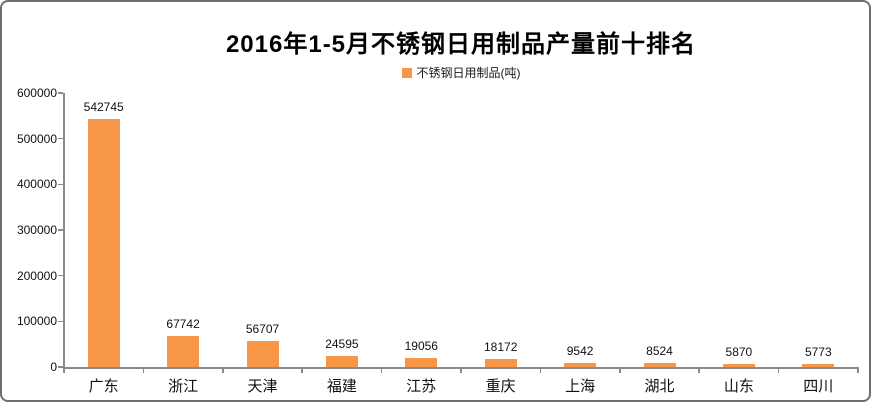 The width and height of the screenshot is (871, 402). What do you see at coordinates (659, 386) in the screenshot?
I see `x-axis-category-label: 湖北` at bounding box center [659, 386].